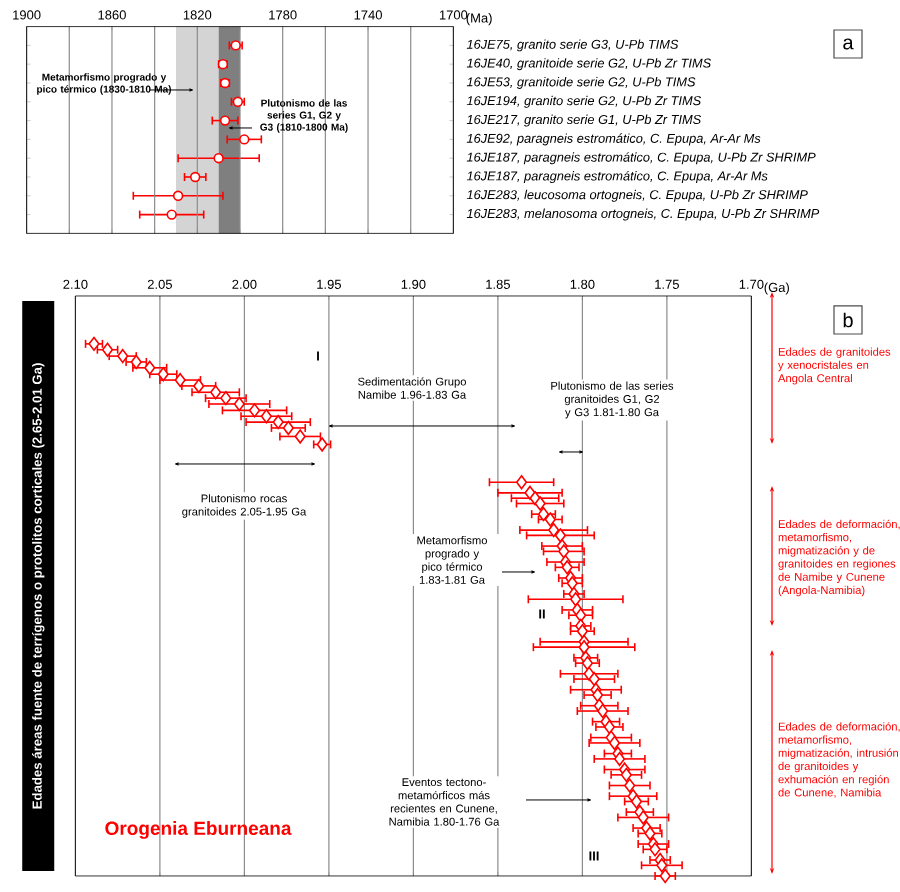  What do you see at coordinates (198, 830) in the screenshot?
I see `annotation: Orogenia Eburneana` at bounding box center [198, 830].